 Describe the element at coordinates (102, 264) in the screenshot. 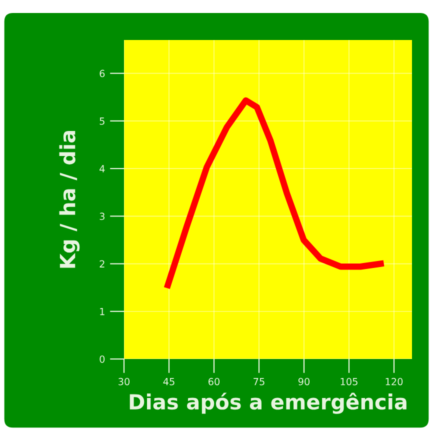

I see `y-tick-label: 2` at that location.